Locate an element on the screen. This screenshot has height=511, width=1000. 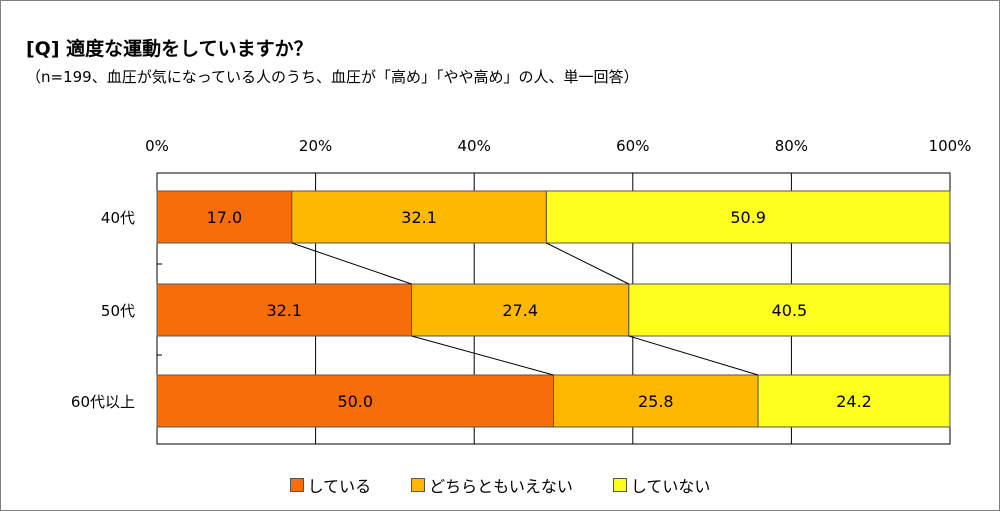
data-label: 27.4 is located at coordinates (520, 310).